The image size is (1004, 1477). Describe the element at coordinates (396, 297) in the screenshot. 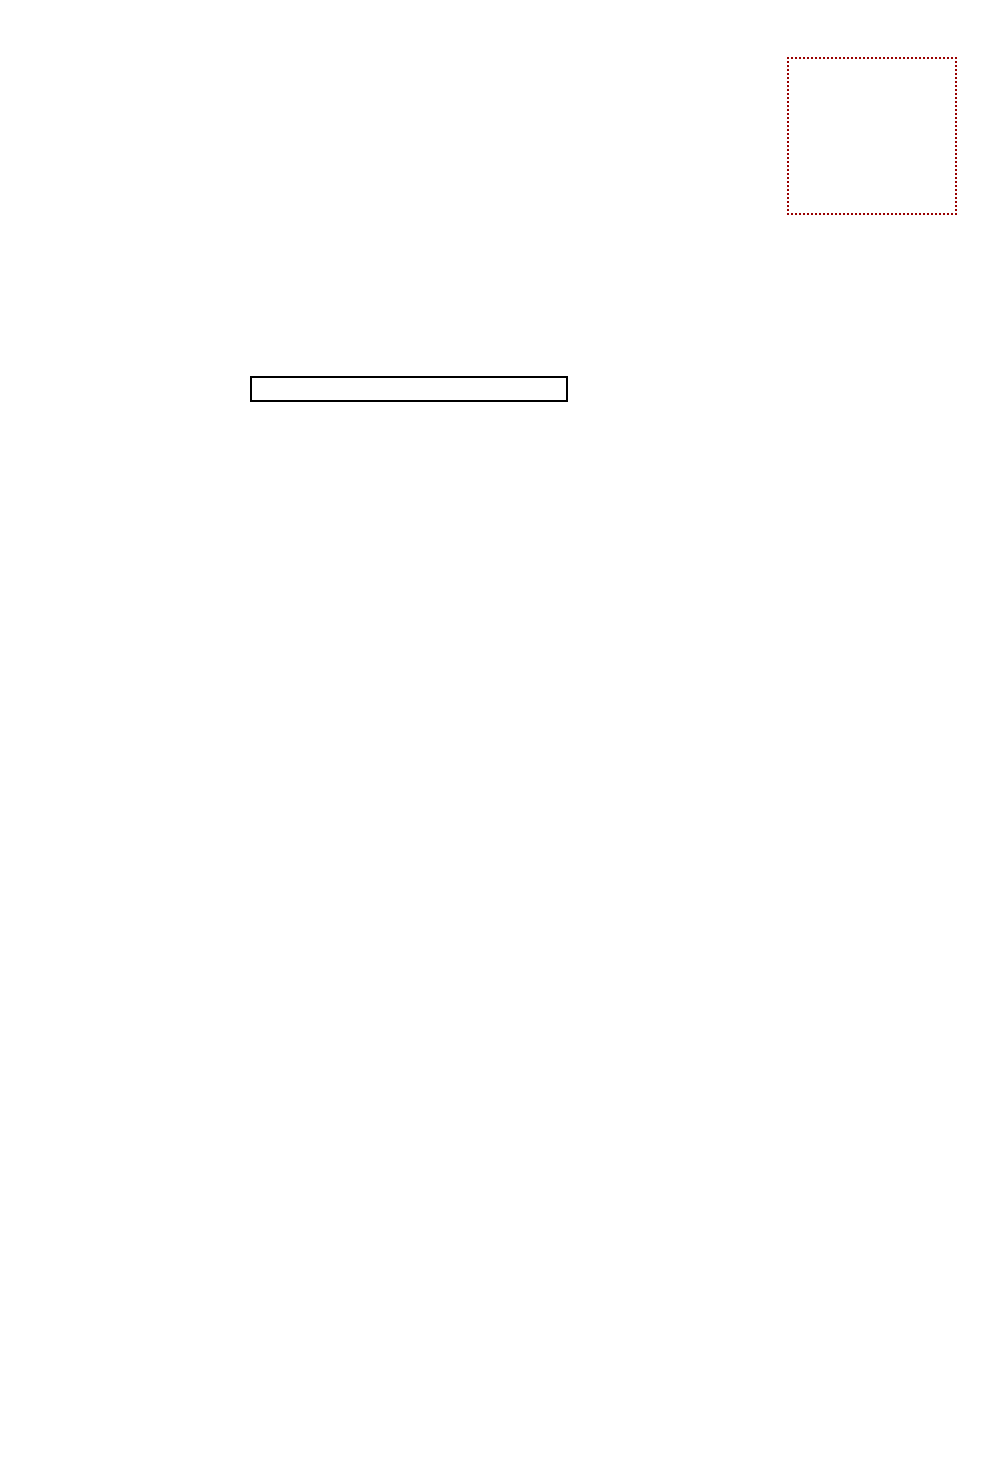

I see `orbit-zigzag-plot` at that location.